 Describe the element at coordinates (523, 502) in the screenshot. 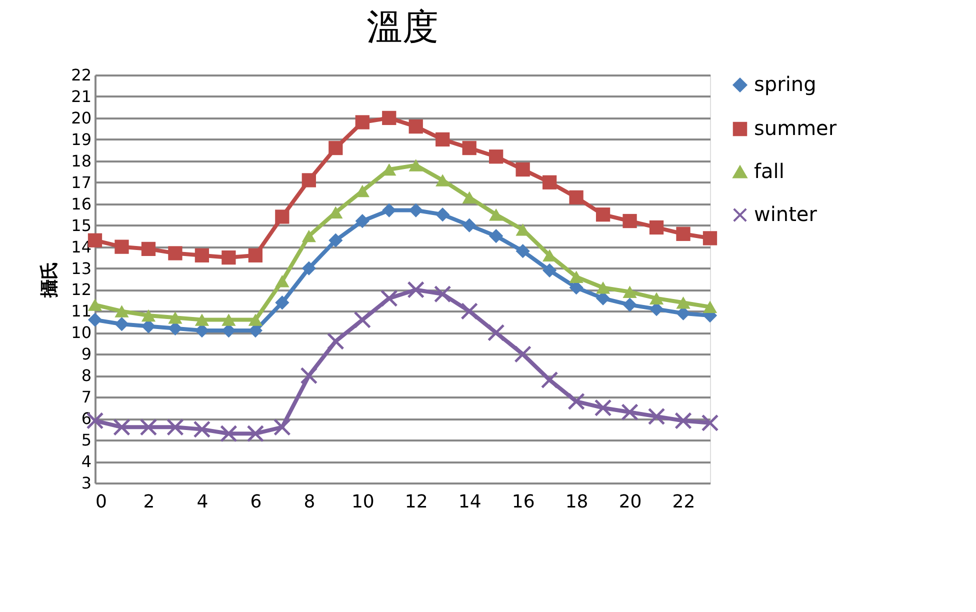

I see `x-tick-label: 16` at that location.